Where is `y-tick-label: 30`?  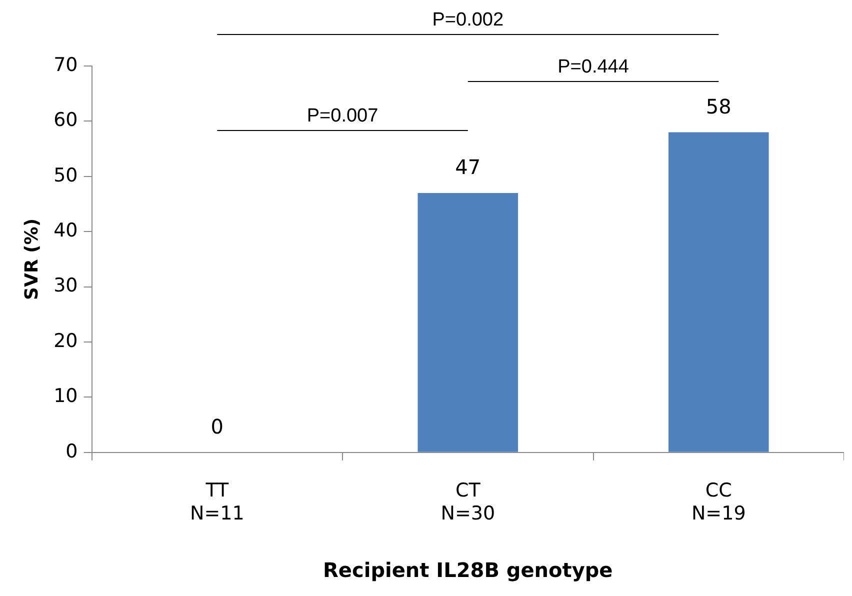
y-tick-label: 30 is located at coordinates (66, 285).